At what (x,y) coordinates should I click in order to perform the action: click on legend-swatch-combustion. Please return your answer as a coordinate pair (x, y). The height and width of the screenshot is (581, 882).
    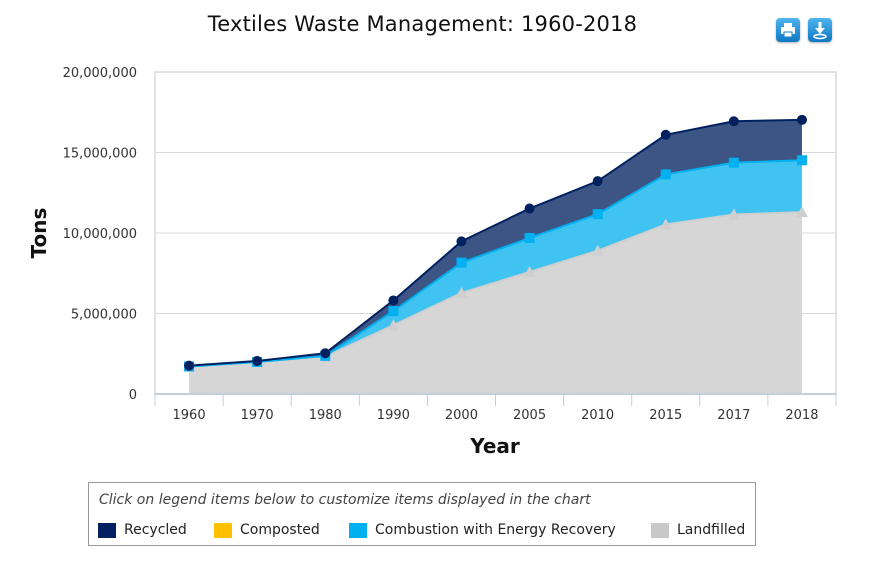
    Looking at the image, I should click on (358, 530).